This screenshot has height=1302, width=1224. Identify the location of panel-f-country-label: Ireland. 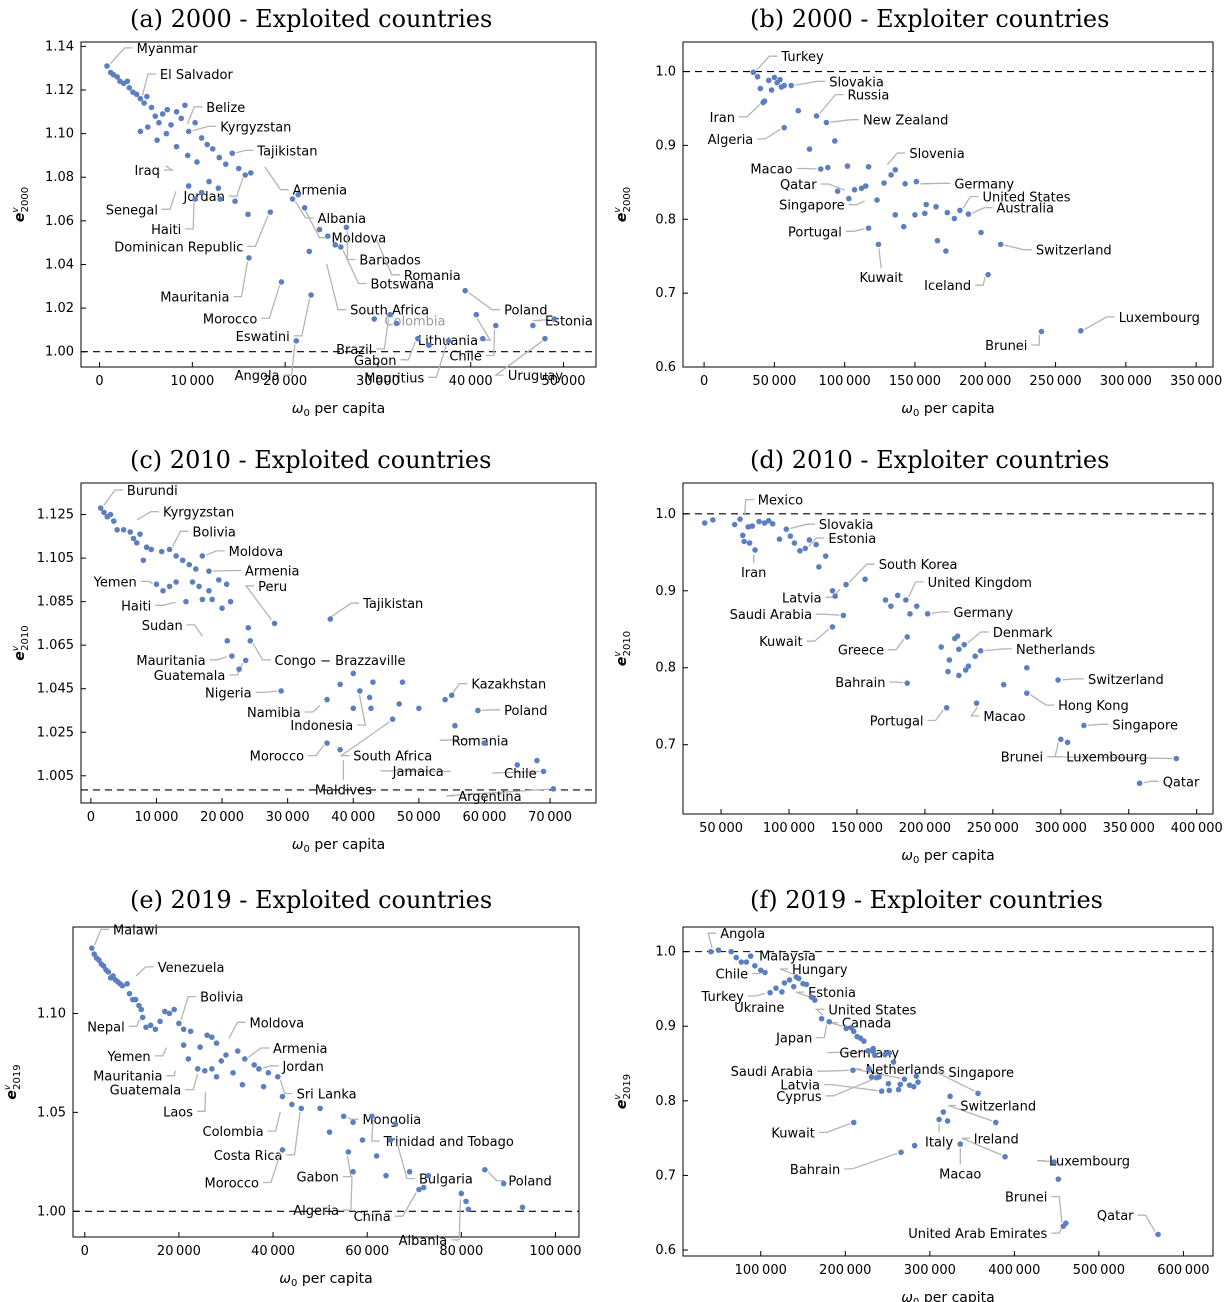
(996, 1139).